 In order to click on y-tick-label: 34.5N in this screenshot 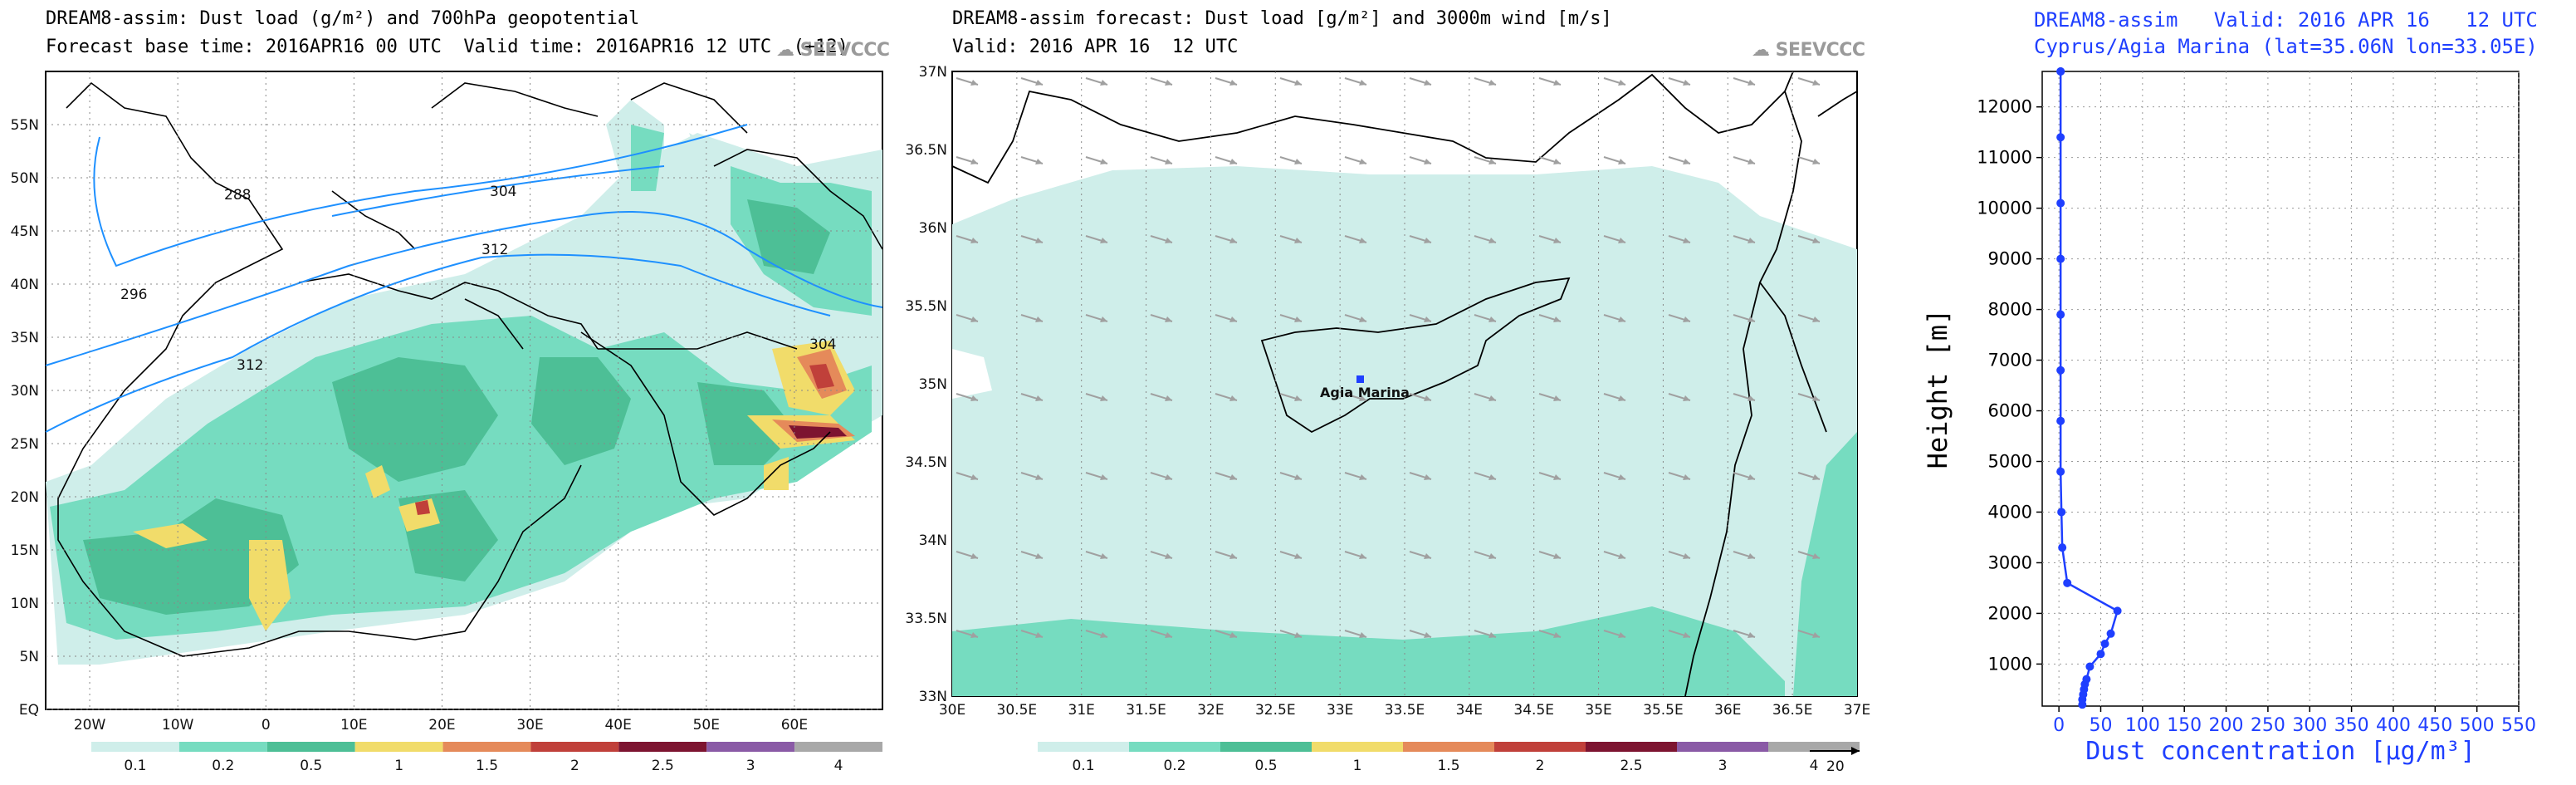, I will do `click(926, 462)`.